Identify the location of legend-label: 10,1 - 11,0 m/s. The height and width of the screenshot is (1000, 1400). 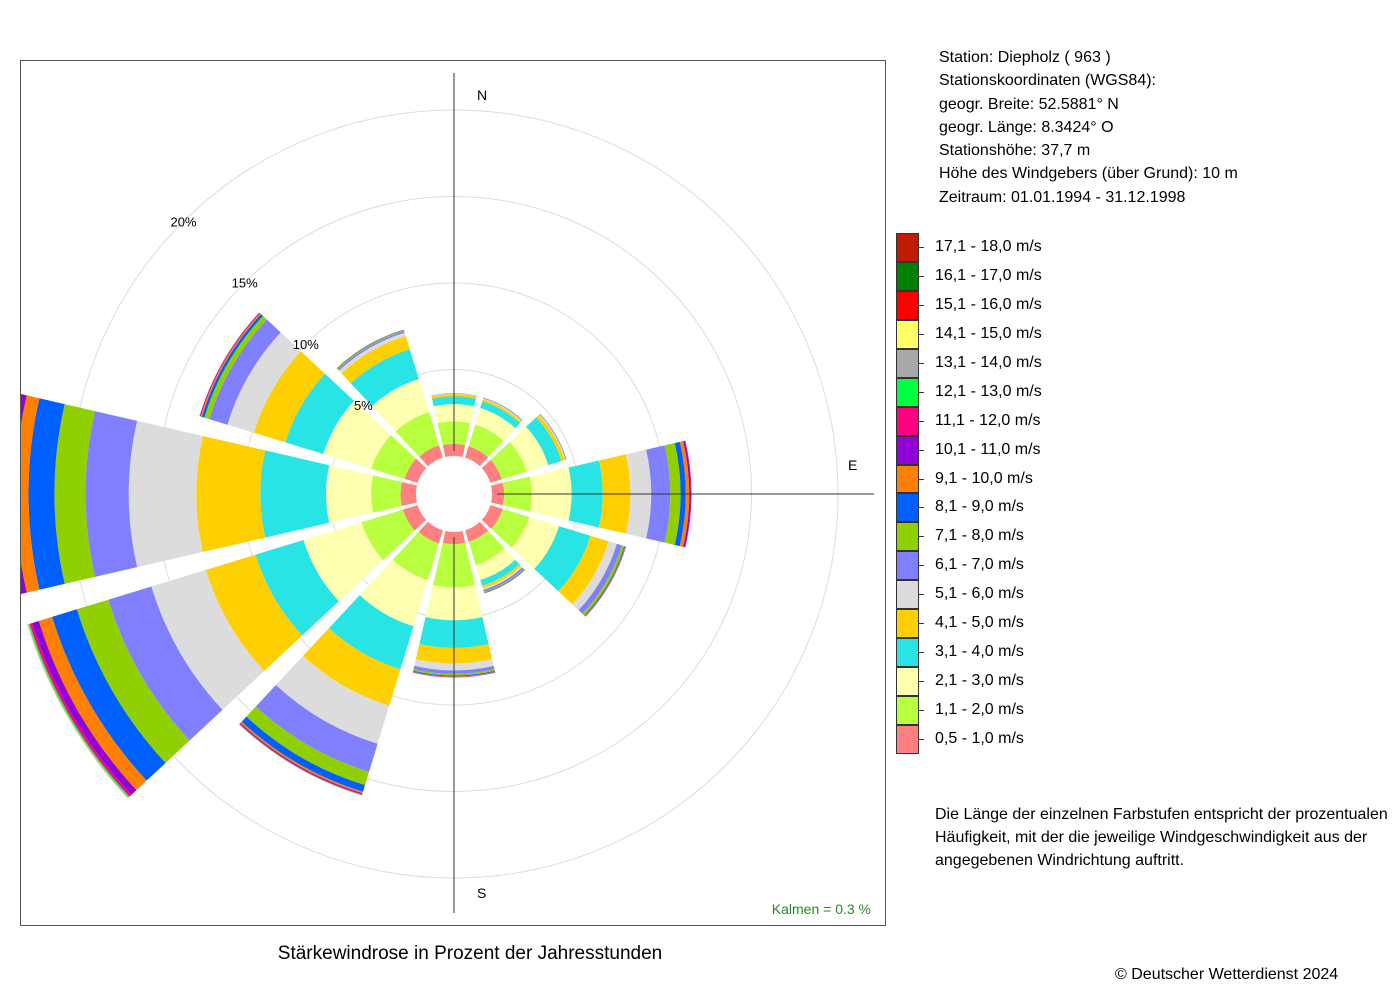
(988, 449).